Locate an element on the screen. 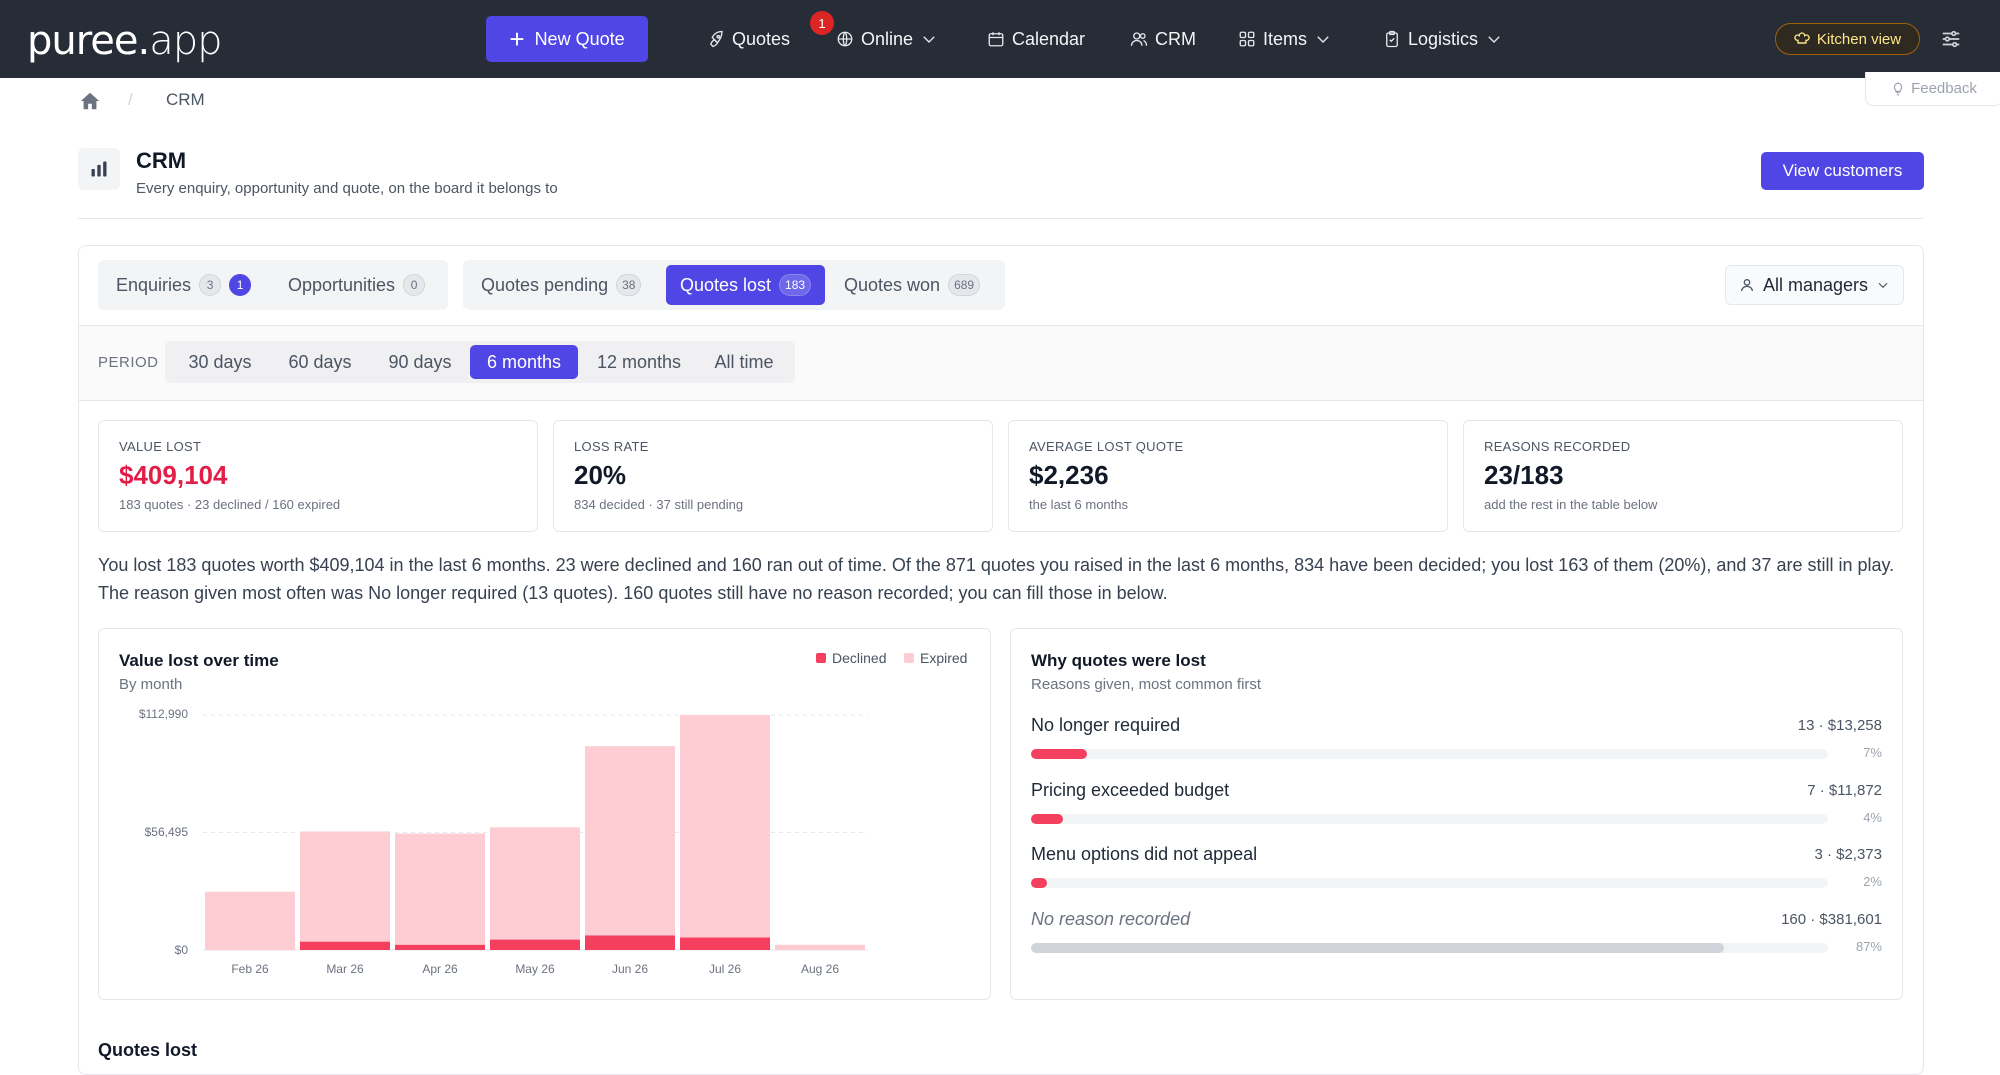 This screenshot has width=2000, height=1075. tab-opportunities-label: Opportunities is located at coordinates (342, 284).